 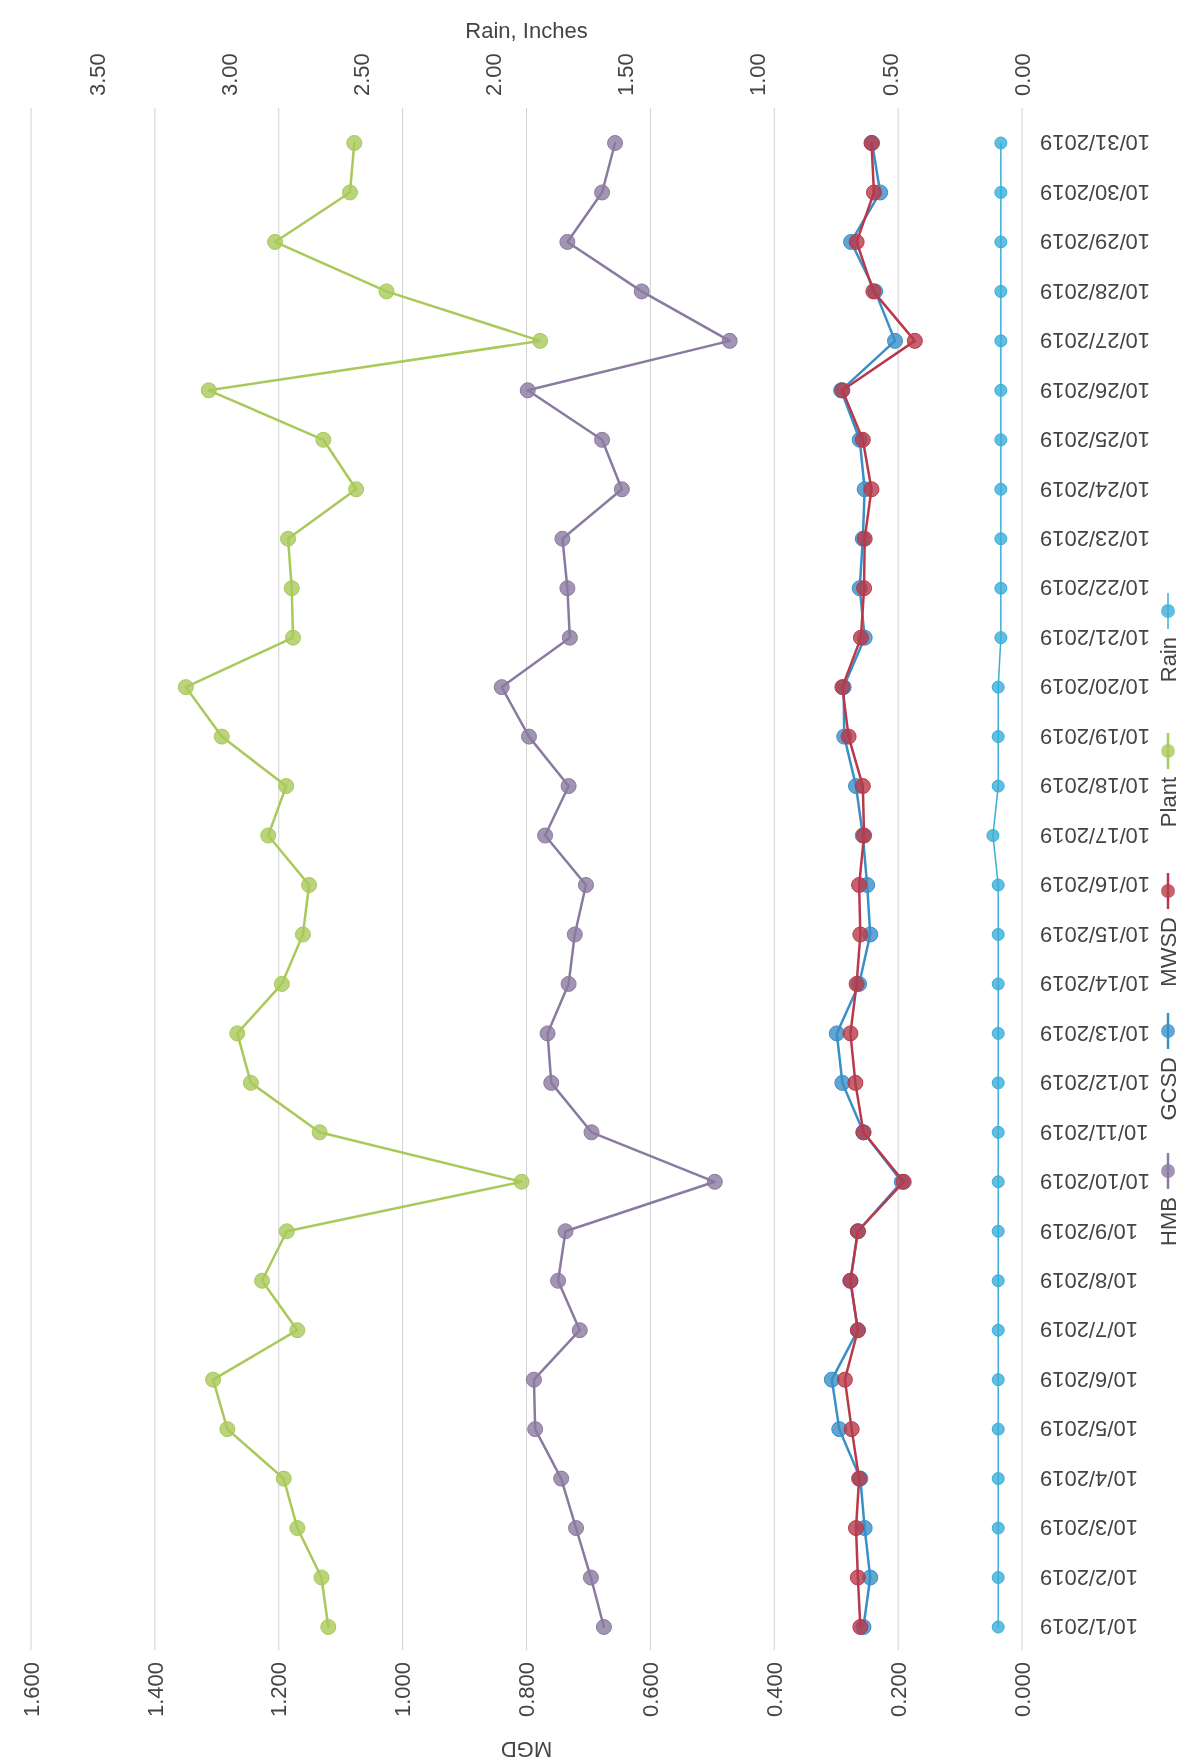 I want to click on y-tick-label: 10/11/2019, so click(x=1094, y=1132).